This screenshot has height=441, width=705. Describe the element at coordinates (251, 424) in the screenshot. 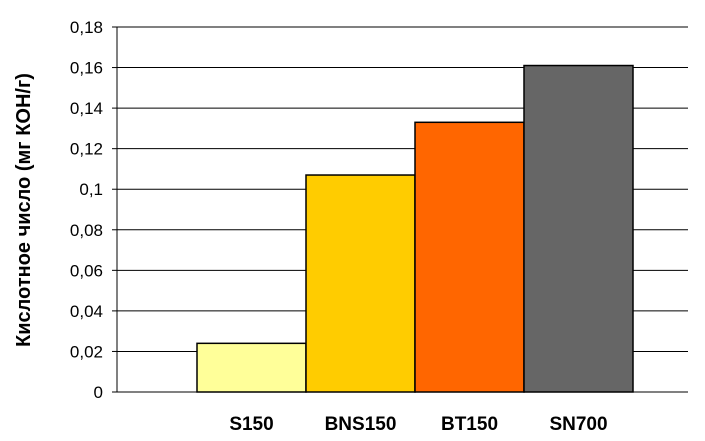

I see `x-category-label: S150` at that location.